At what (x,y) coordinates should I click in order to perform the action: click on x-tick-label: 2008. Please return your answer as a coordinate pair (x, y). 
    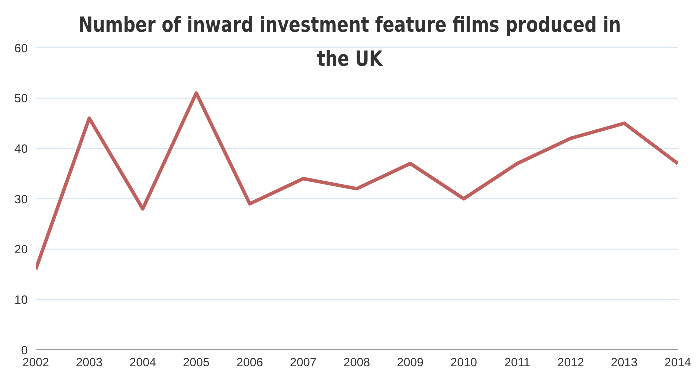
    Looking at the image, I should click on (357, 363).